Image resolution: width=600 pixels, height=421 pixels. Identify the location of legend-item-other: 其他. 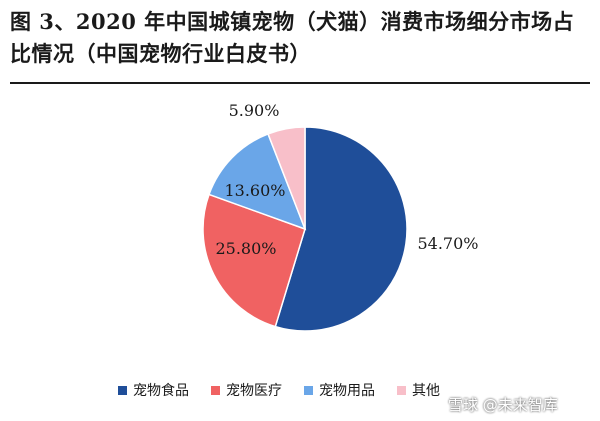
(418, 390).